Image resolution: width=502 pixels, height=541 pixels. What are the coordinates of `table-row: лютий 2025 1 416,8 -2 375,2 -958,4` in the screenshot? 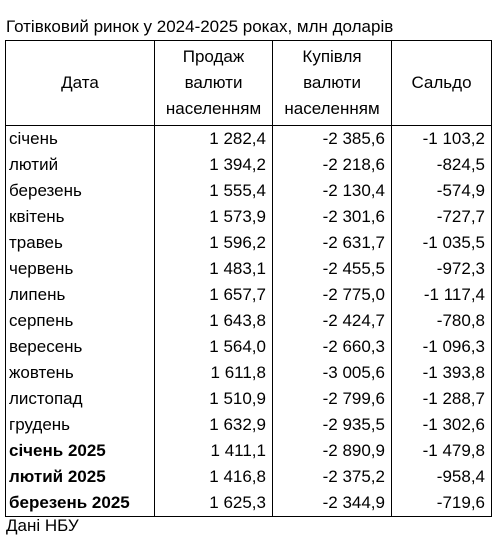 It's located at (248, 477).